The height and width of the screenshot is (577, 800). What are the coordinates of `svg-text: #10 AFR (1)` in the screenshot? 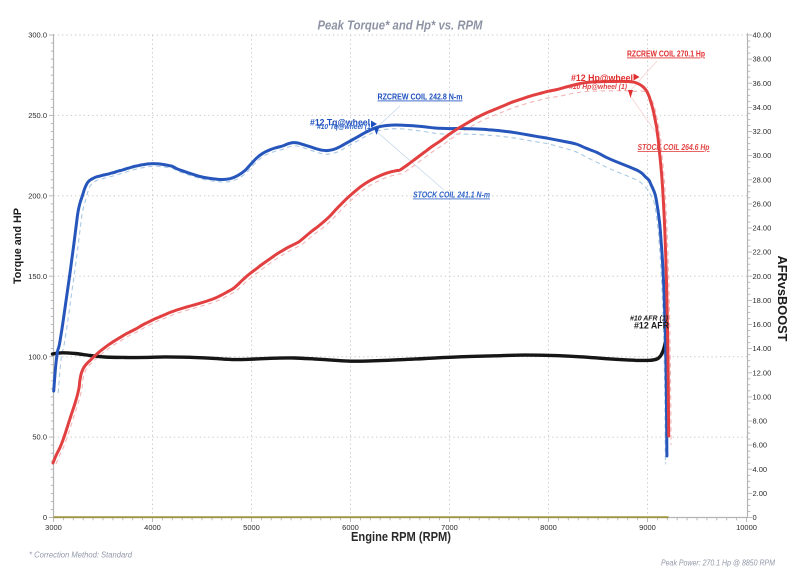 It's located at (649, 318).